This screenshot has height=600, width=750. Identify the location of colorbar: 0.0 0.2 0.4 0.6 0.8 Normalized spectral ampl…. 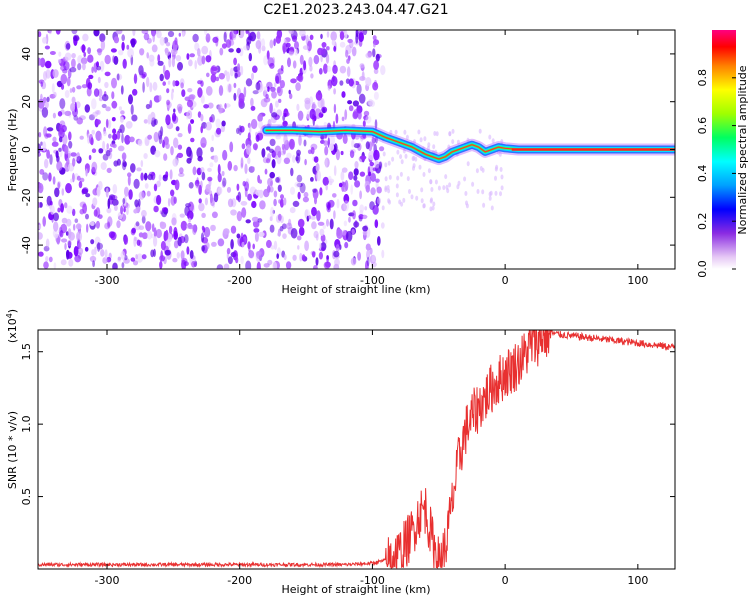
(722, 154).